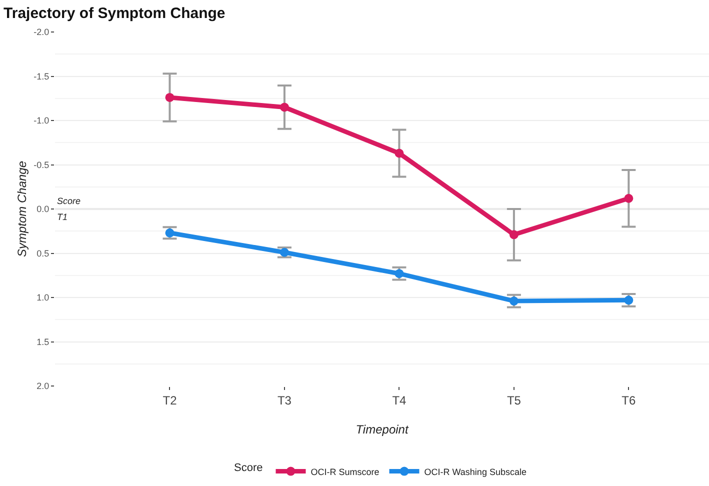 The image size is (709, 486). What do you see at coordinates (382, 429) in the screenshot?
I see `x-axis-title: Timepoint` at bounding box center [382, 429].